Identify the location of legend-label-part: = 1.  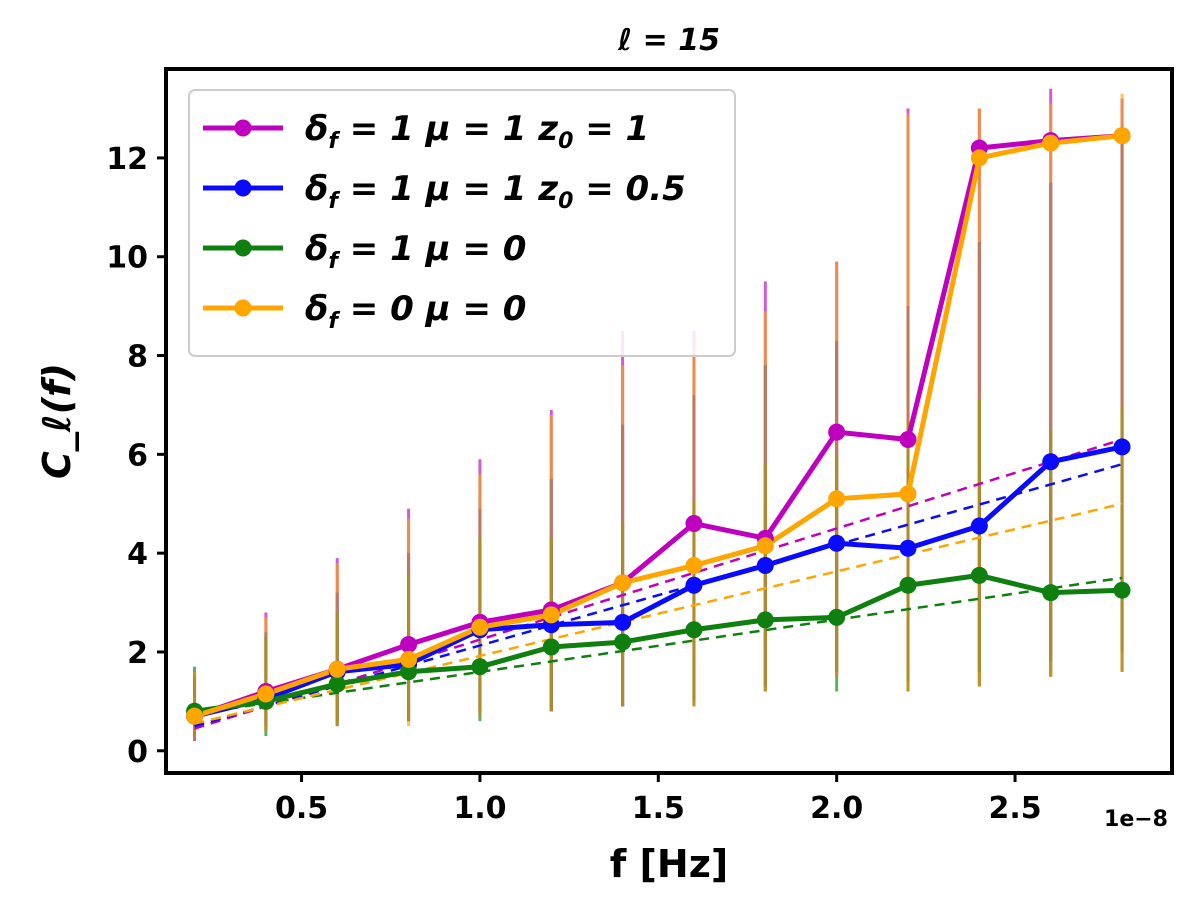
(611, 129).